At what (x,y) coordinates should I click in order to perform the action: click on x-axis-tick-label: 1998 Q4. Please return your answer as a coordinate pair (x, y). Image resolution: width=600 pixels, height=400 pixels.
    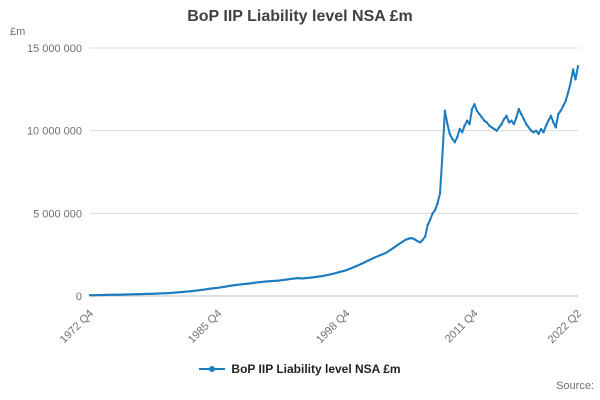
    Looking at the image, I should click on (333, 327).